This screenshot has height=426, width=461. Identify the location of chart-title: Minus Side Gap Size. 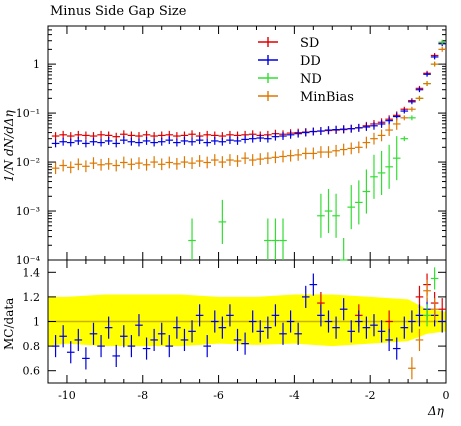
(118, 11).